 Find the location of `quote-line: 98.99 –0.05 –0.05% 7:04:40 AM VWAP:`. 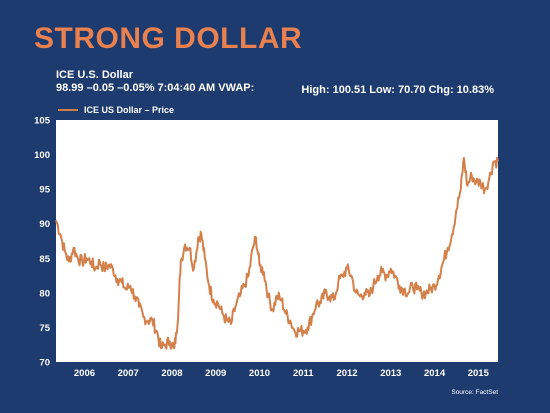

quote-line: 98.99 –0.05 –0.05% 7:04:40 AM VWAP: is located at coordinates (155, 88).